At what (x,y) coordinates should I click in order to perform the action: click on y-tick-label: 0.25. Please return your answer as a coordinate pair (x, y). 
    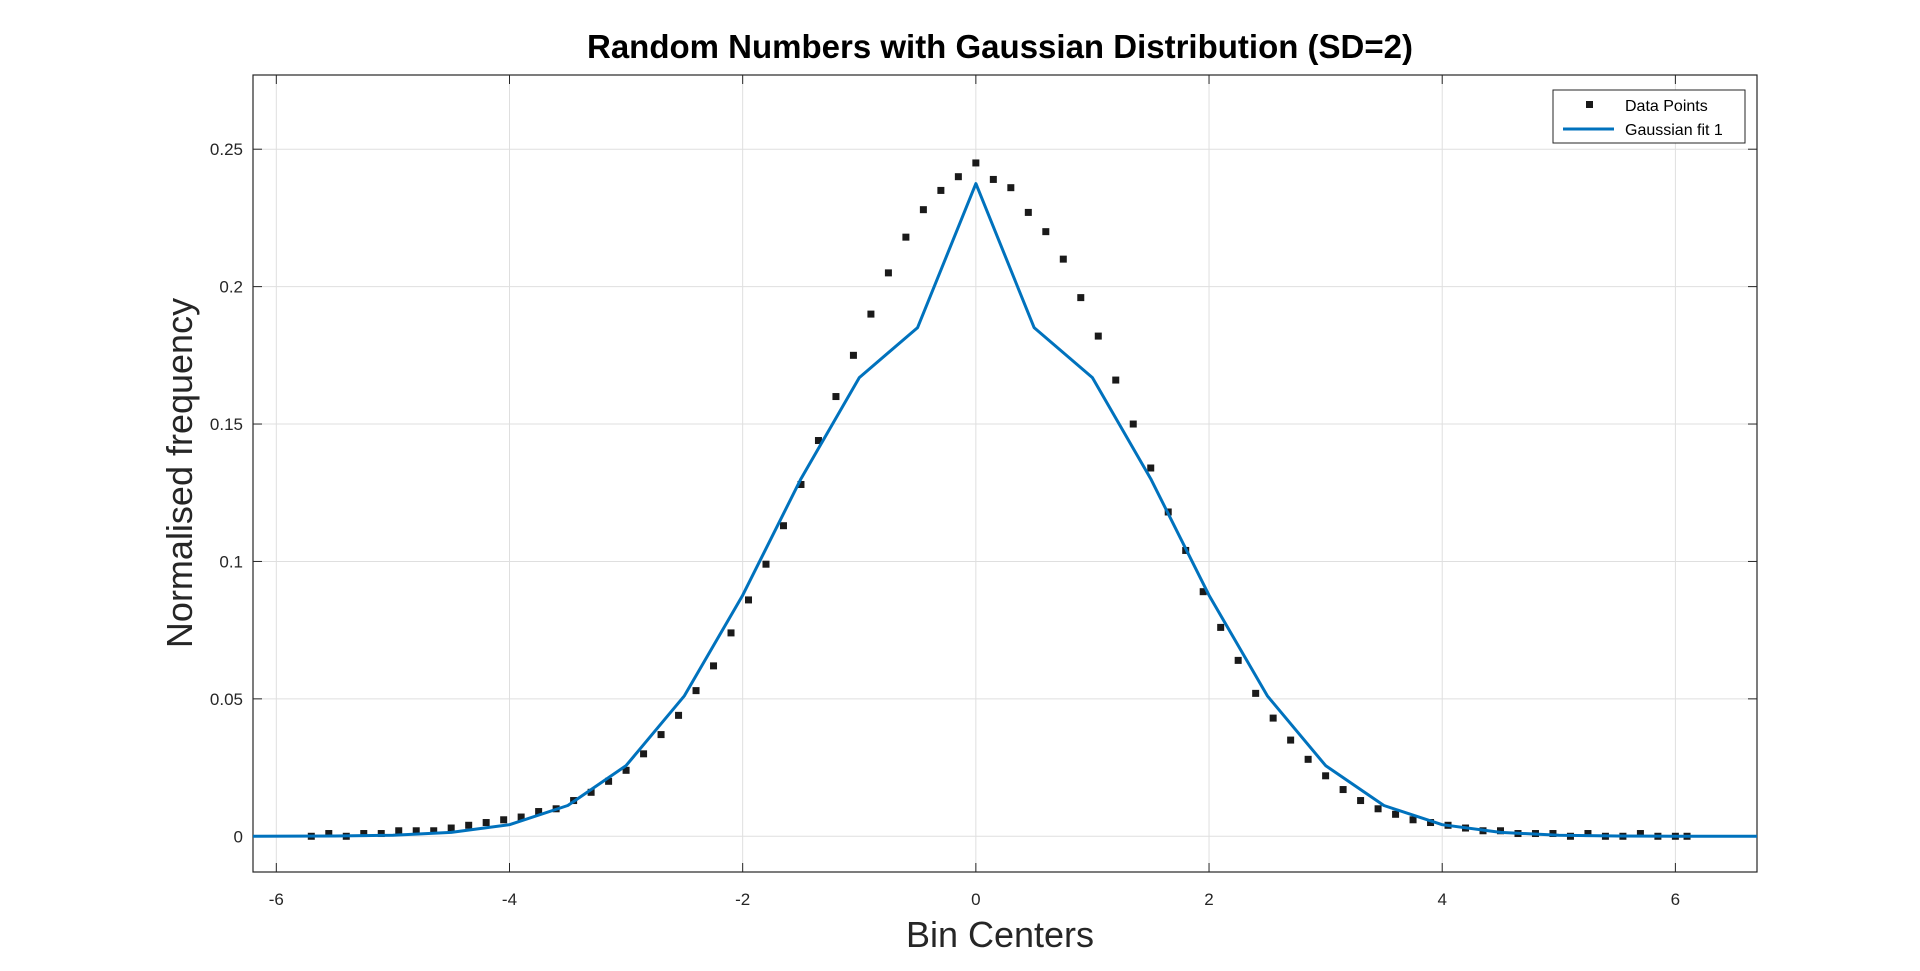
    Looking at the image, I should click on (226, 149).